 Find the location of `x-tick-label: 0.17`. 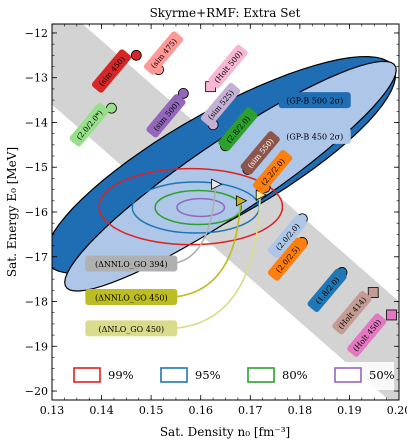

x-tick-label: 0.17 is located at coordinates (250, 410).